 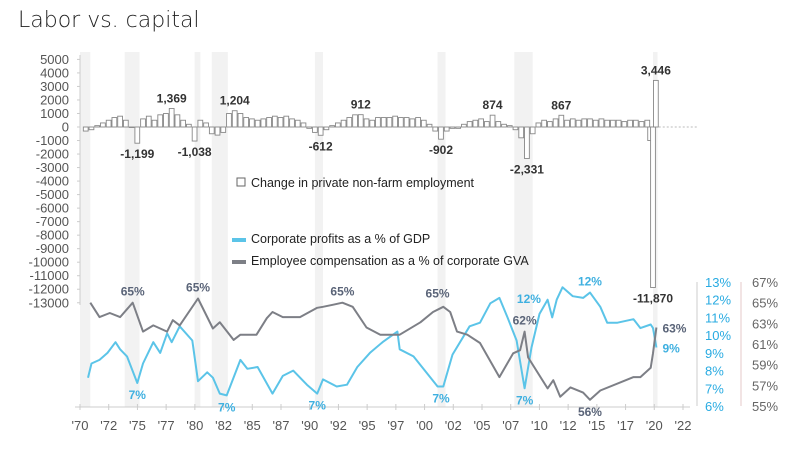 What do you see at coordinates (108, 425) in the screenshot?
I see `x-tick-label: '72` at bounding box center [108, 425].